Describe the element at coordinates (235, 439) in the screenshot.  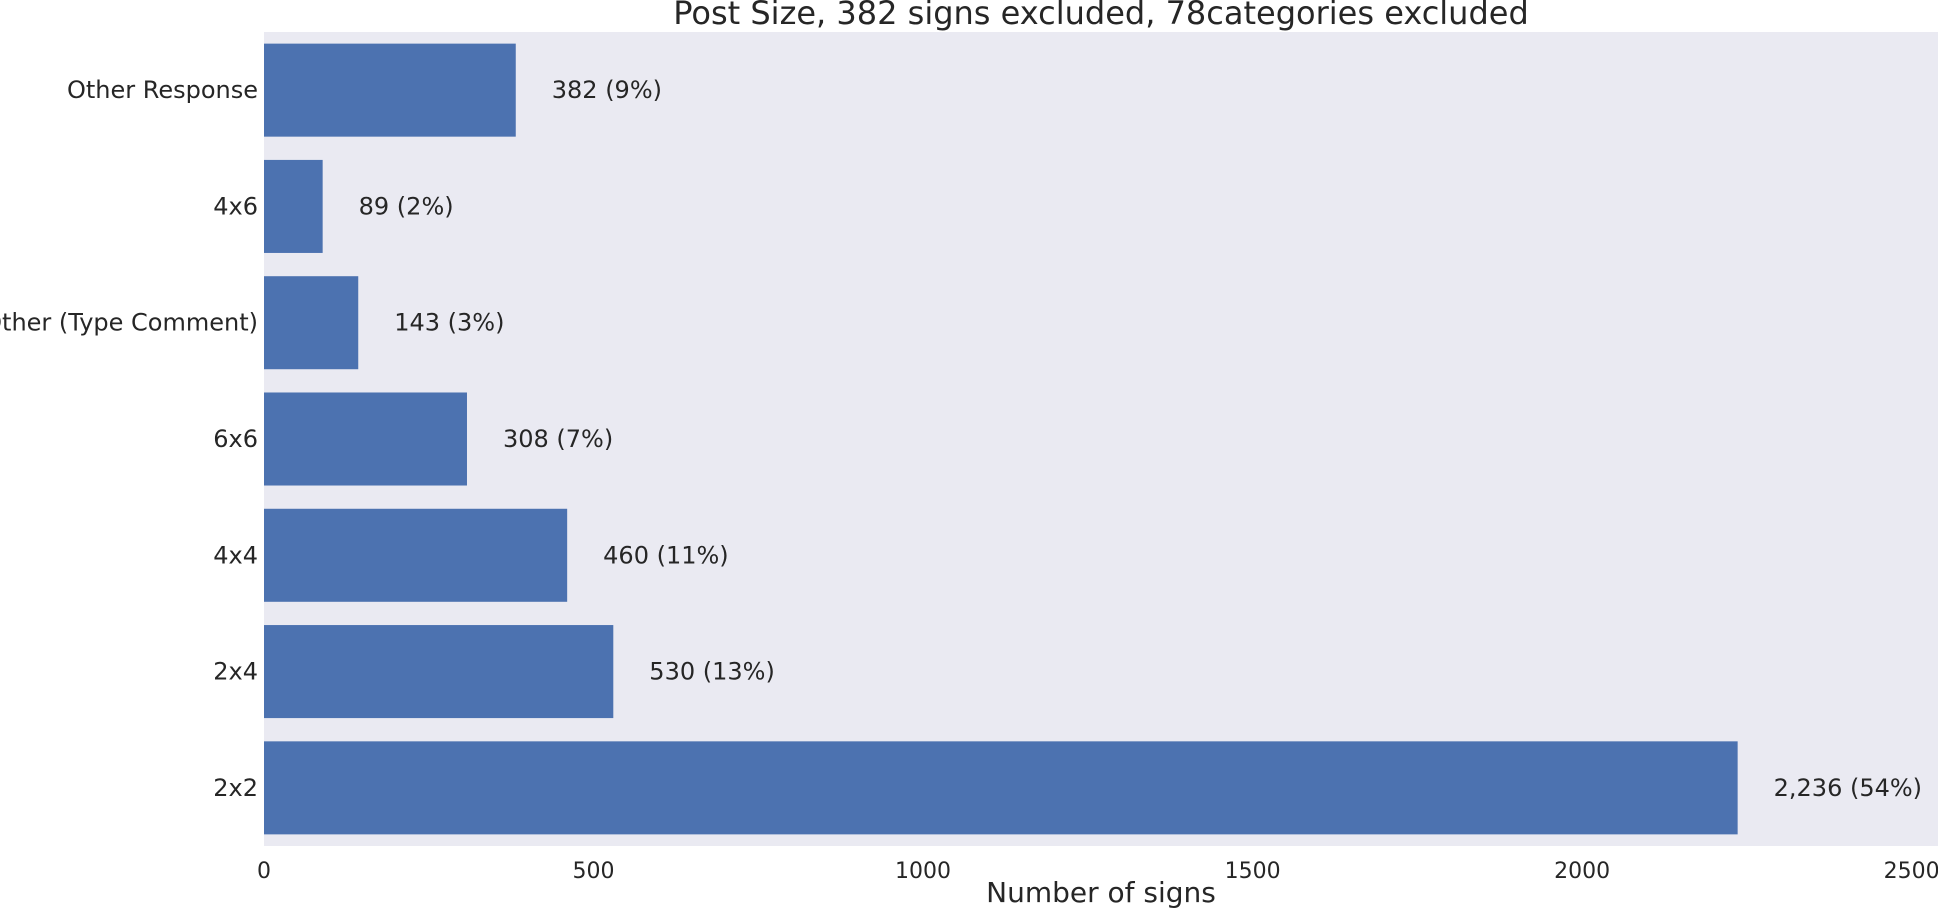
I see `category-label: 6x6` at that location.